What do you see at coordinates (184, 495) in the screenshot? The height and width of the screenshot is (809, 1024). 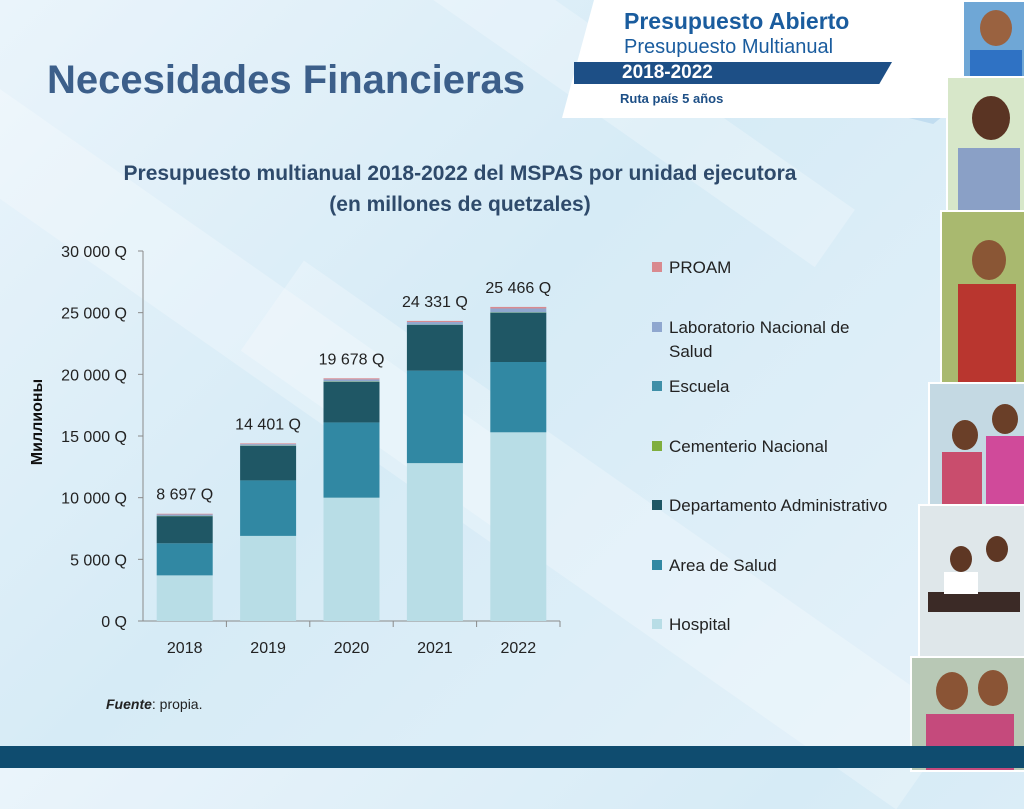 I see `total-data-label: 8 697 Q` at bounding box center [184, 495].